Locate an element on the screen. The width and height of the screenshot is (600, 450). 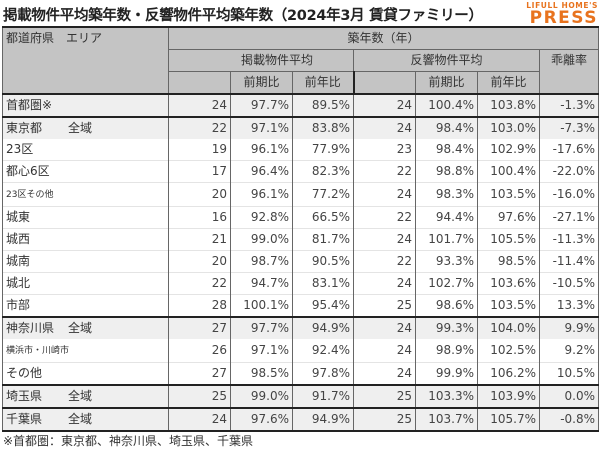
table-row: 千葉県 全域 24 97.6% 94.9% 25 103.7% 105.7% -0.8% is located at coordinates (301, 419).